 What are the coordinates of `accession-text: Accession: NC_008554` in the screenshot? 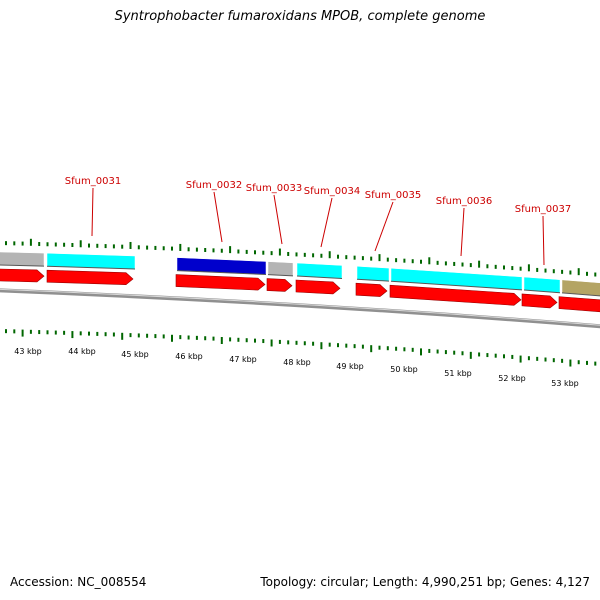 It's located at (78, 582).